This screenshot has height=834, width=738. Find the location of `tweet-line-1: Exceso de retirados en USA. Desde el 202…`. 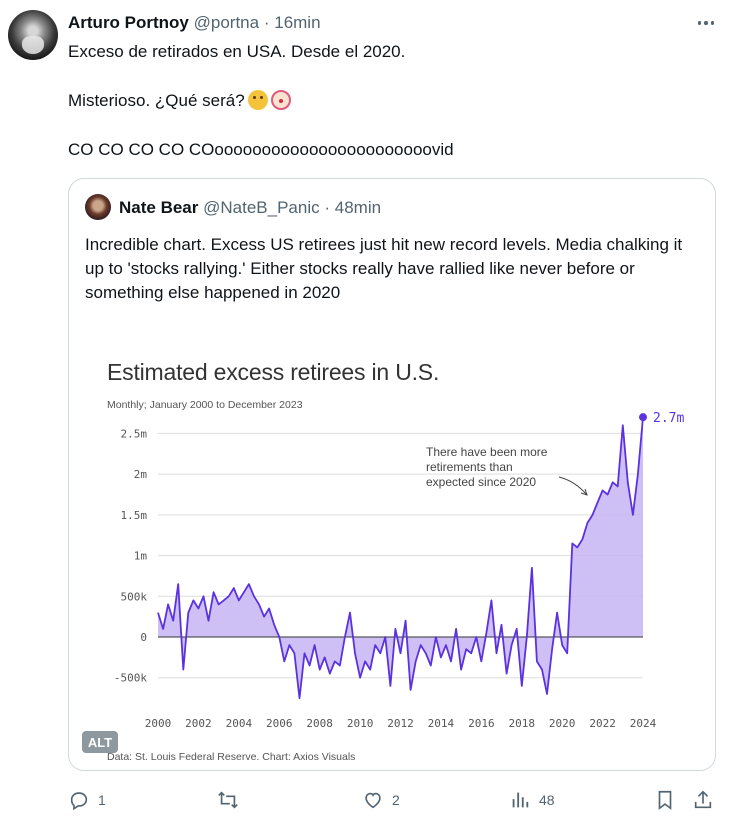

tweet-line-1: Exceso de retirados en USA. Desde el 202… is located at coordinates (237, 51).